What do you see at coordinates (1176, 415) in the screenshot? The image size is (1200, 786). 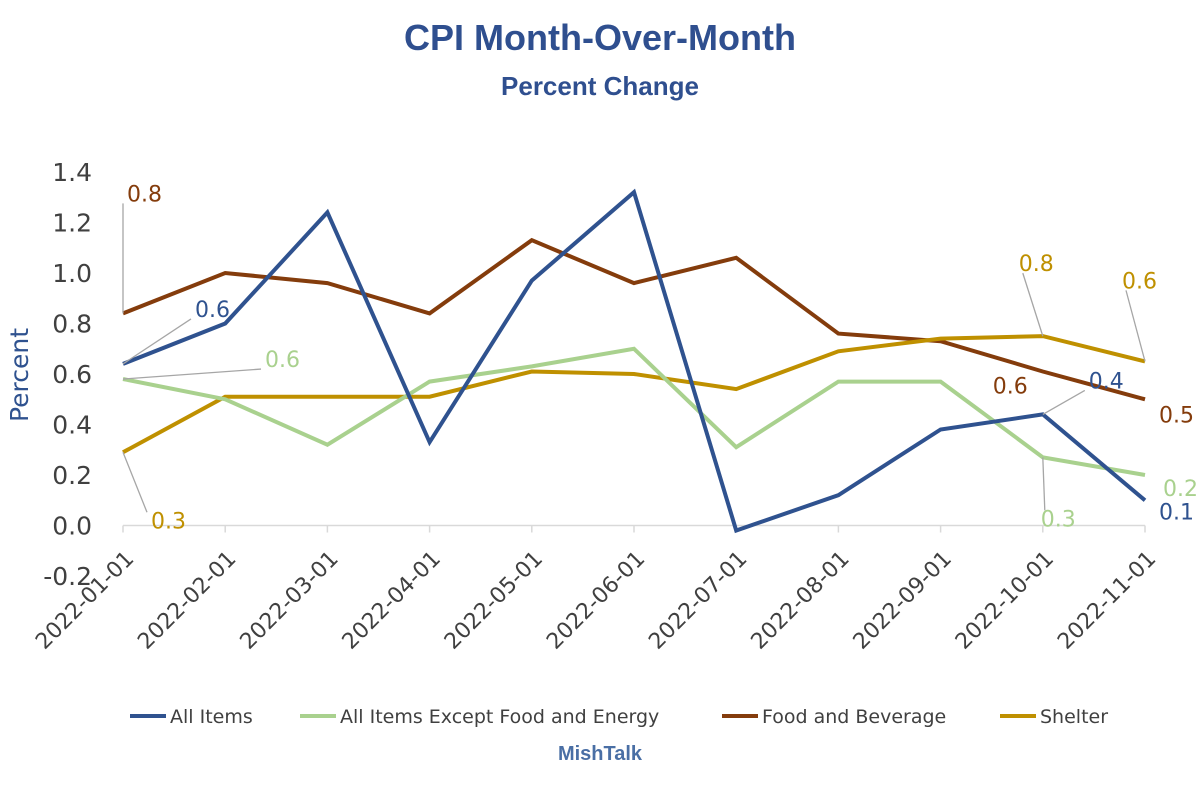 I see `data-label: 0.5` at bounding box center [1176, 415].